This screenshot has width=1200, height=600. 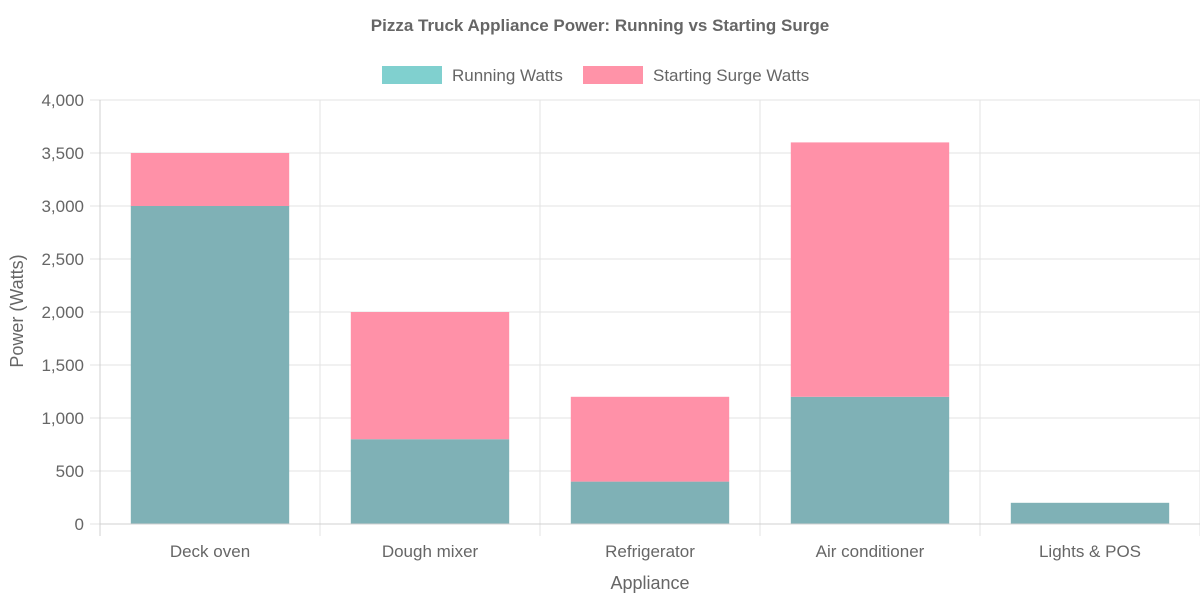 I want to click on y-tick-label: 0, so click(x=79, y=524).